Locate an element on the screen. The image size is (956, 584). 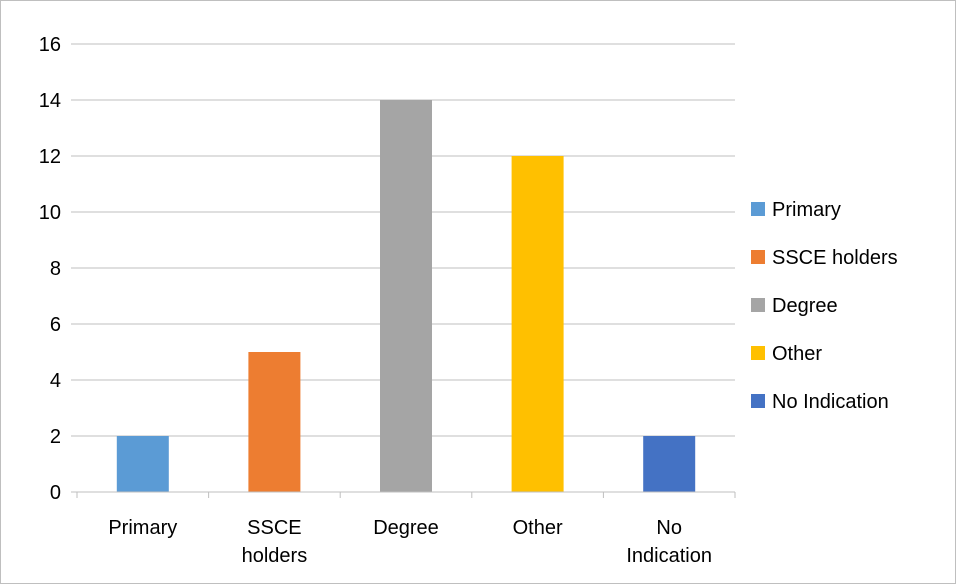
legend-label: Other is located at coordinates (797, 354).